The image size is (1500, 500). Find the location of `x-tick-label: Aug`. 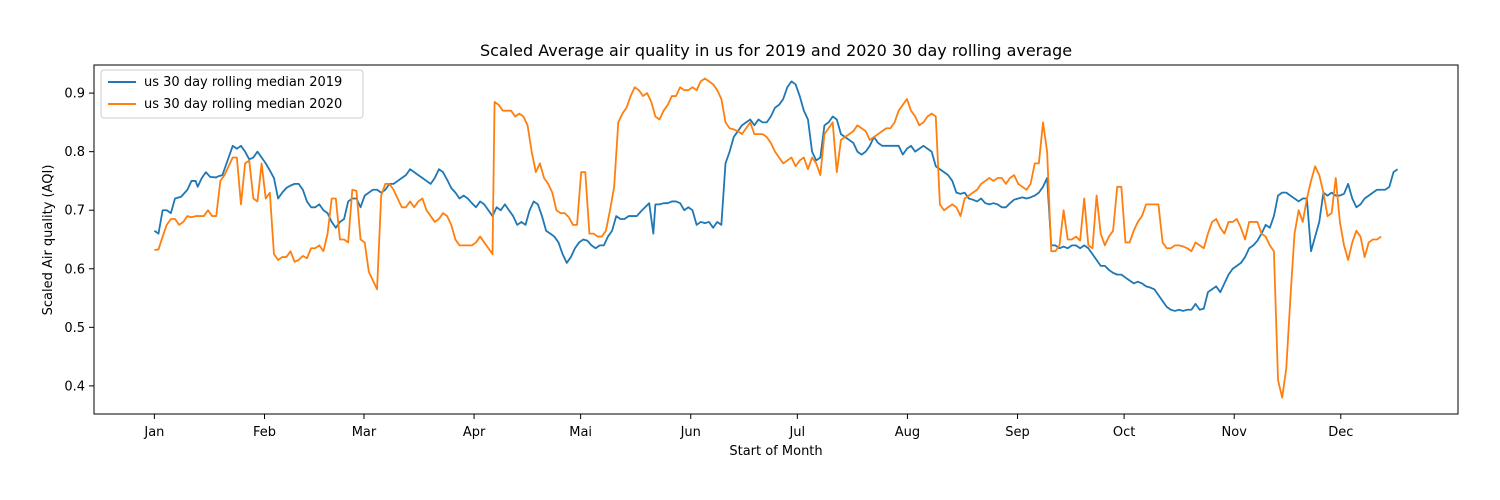

x-tick-label: Aug is located at coordinates (907, 432).